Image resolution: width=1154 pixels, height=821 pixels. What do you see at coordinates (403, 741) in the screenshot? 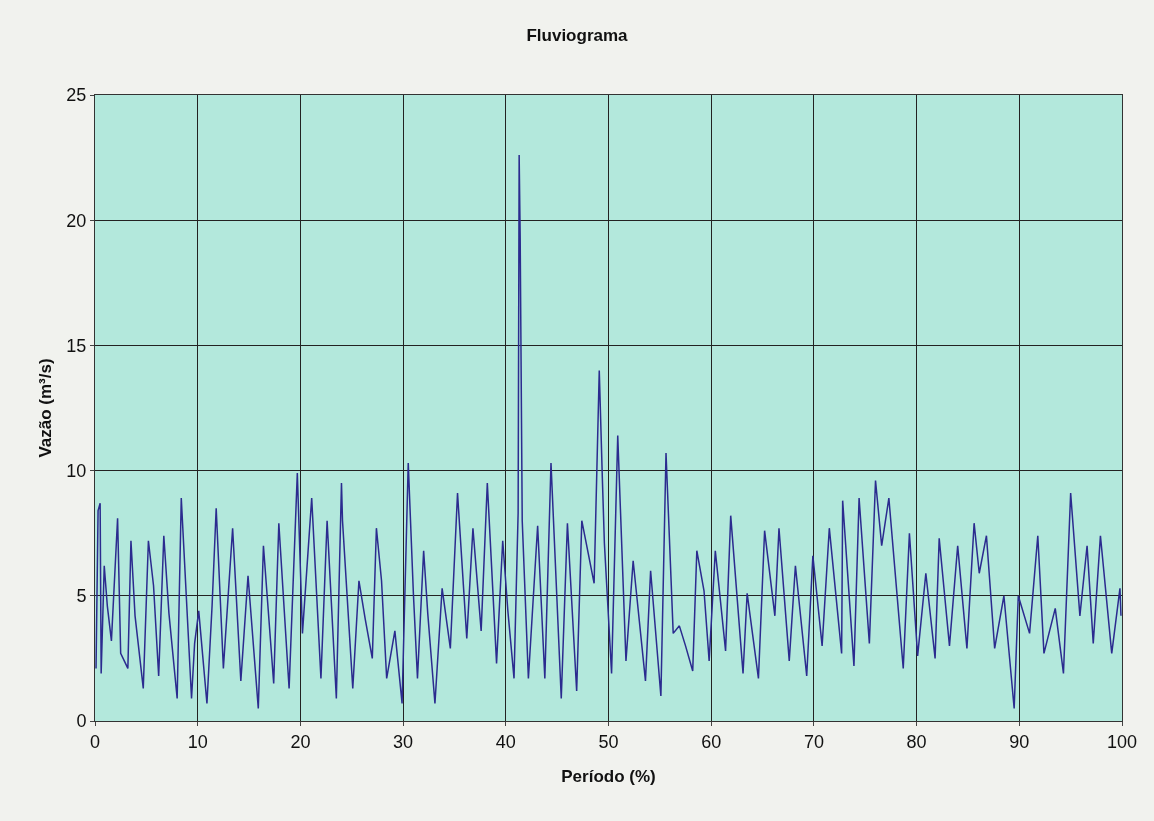
I see `x-tick-label: 30` at bounding box center [403, 741].